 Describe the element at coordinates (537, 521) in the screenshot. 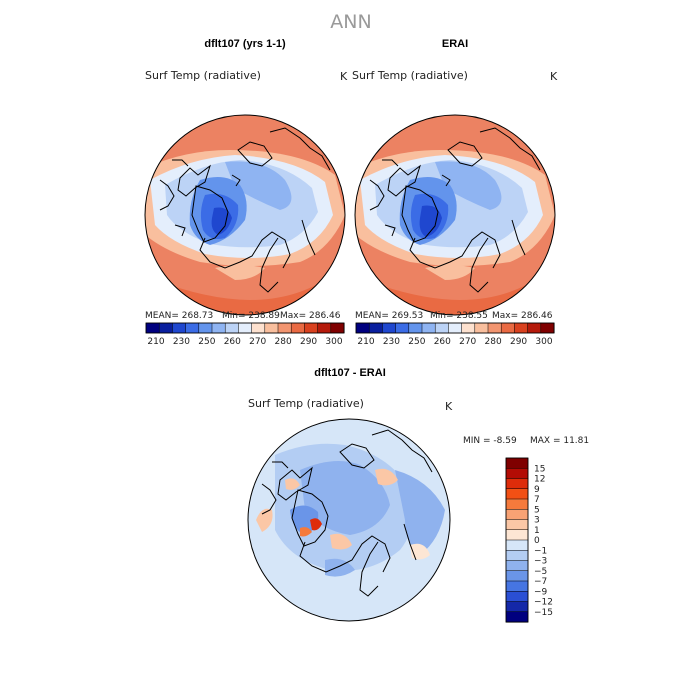

I see `colorbar-tick-label: 3` at that location.